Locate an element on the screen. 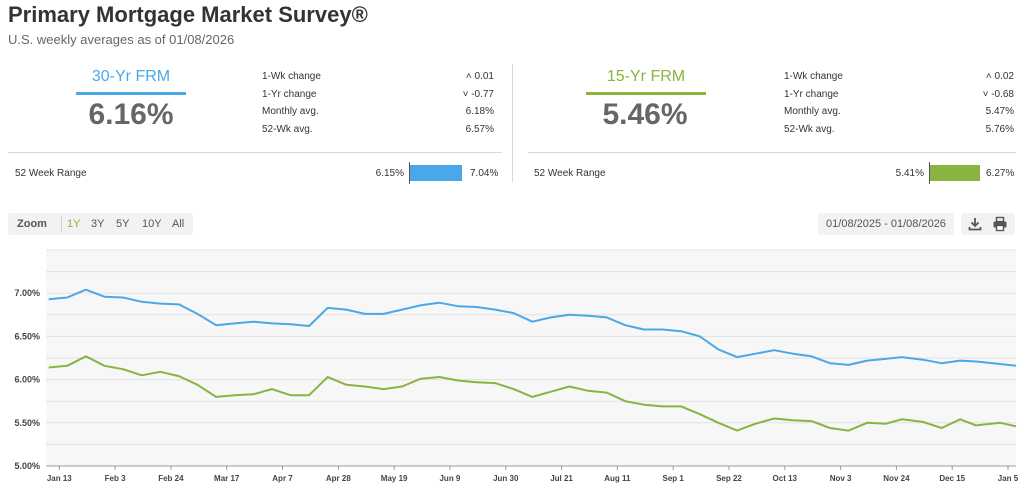 The width and height of the screenshot is (1024, 495). x-tick-label: Dec 15 is located at coordinates (952, 478).